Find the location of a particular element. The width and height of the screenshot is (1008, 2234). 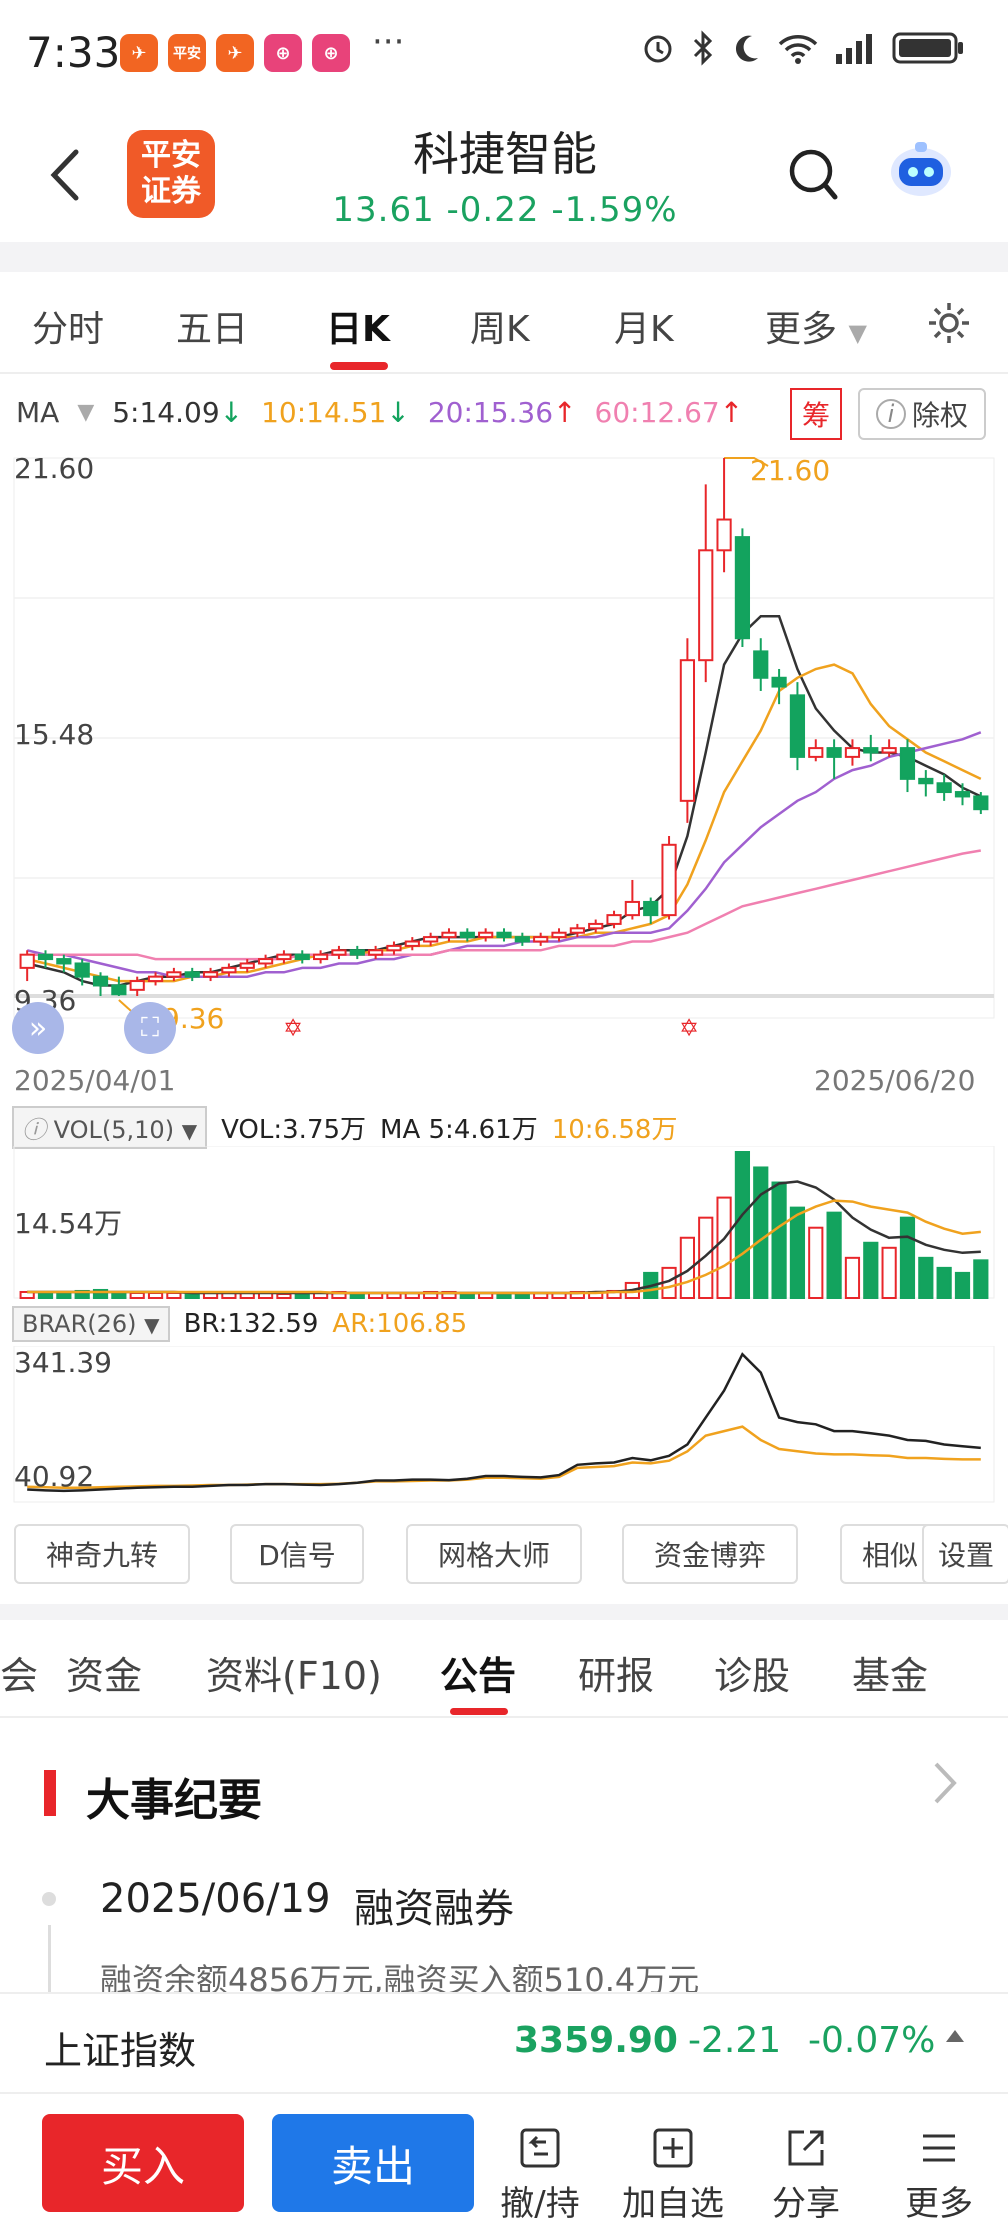

brar-chart is located at coordinates (504, 1425).